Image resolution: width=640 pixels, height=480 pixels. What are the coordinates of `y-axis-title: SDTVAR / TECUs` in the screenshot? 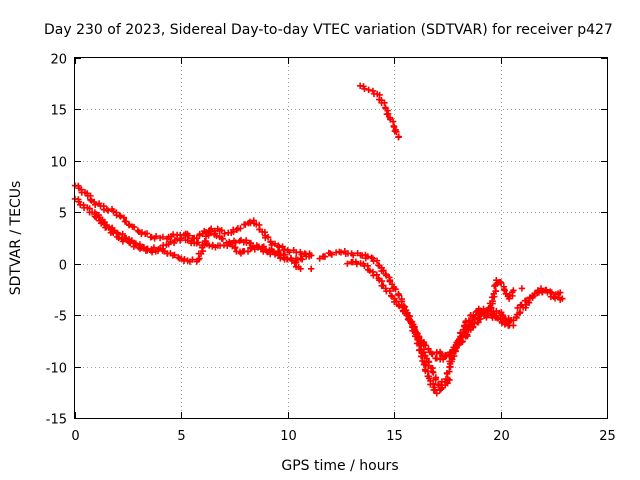 It's located at (16, 238).